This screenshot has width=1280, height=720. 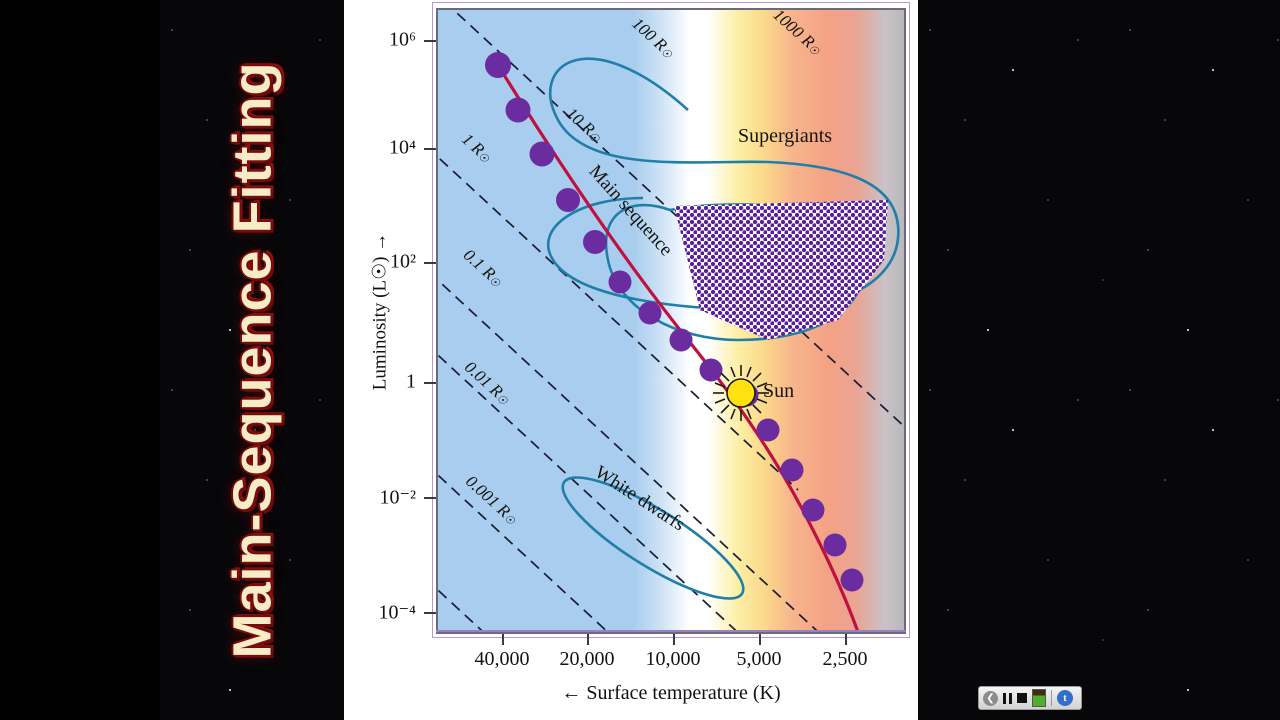 I want to click on x-axis-title: ← Surface temperature (K), so click(x=671, y=693).